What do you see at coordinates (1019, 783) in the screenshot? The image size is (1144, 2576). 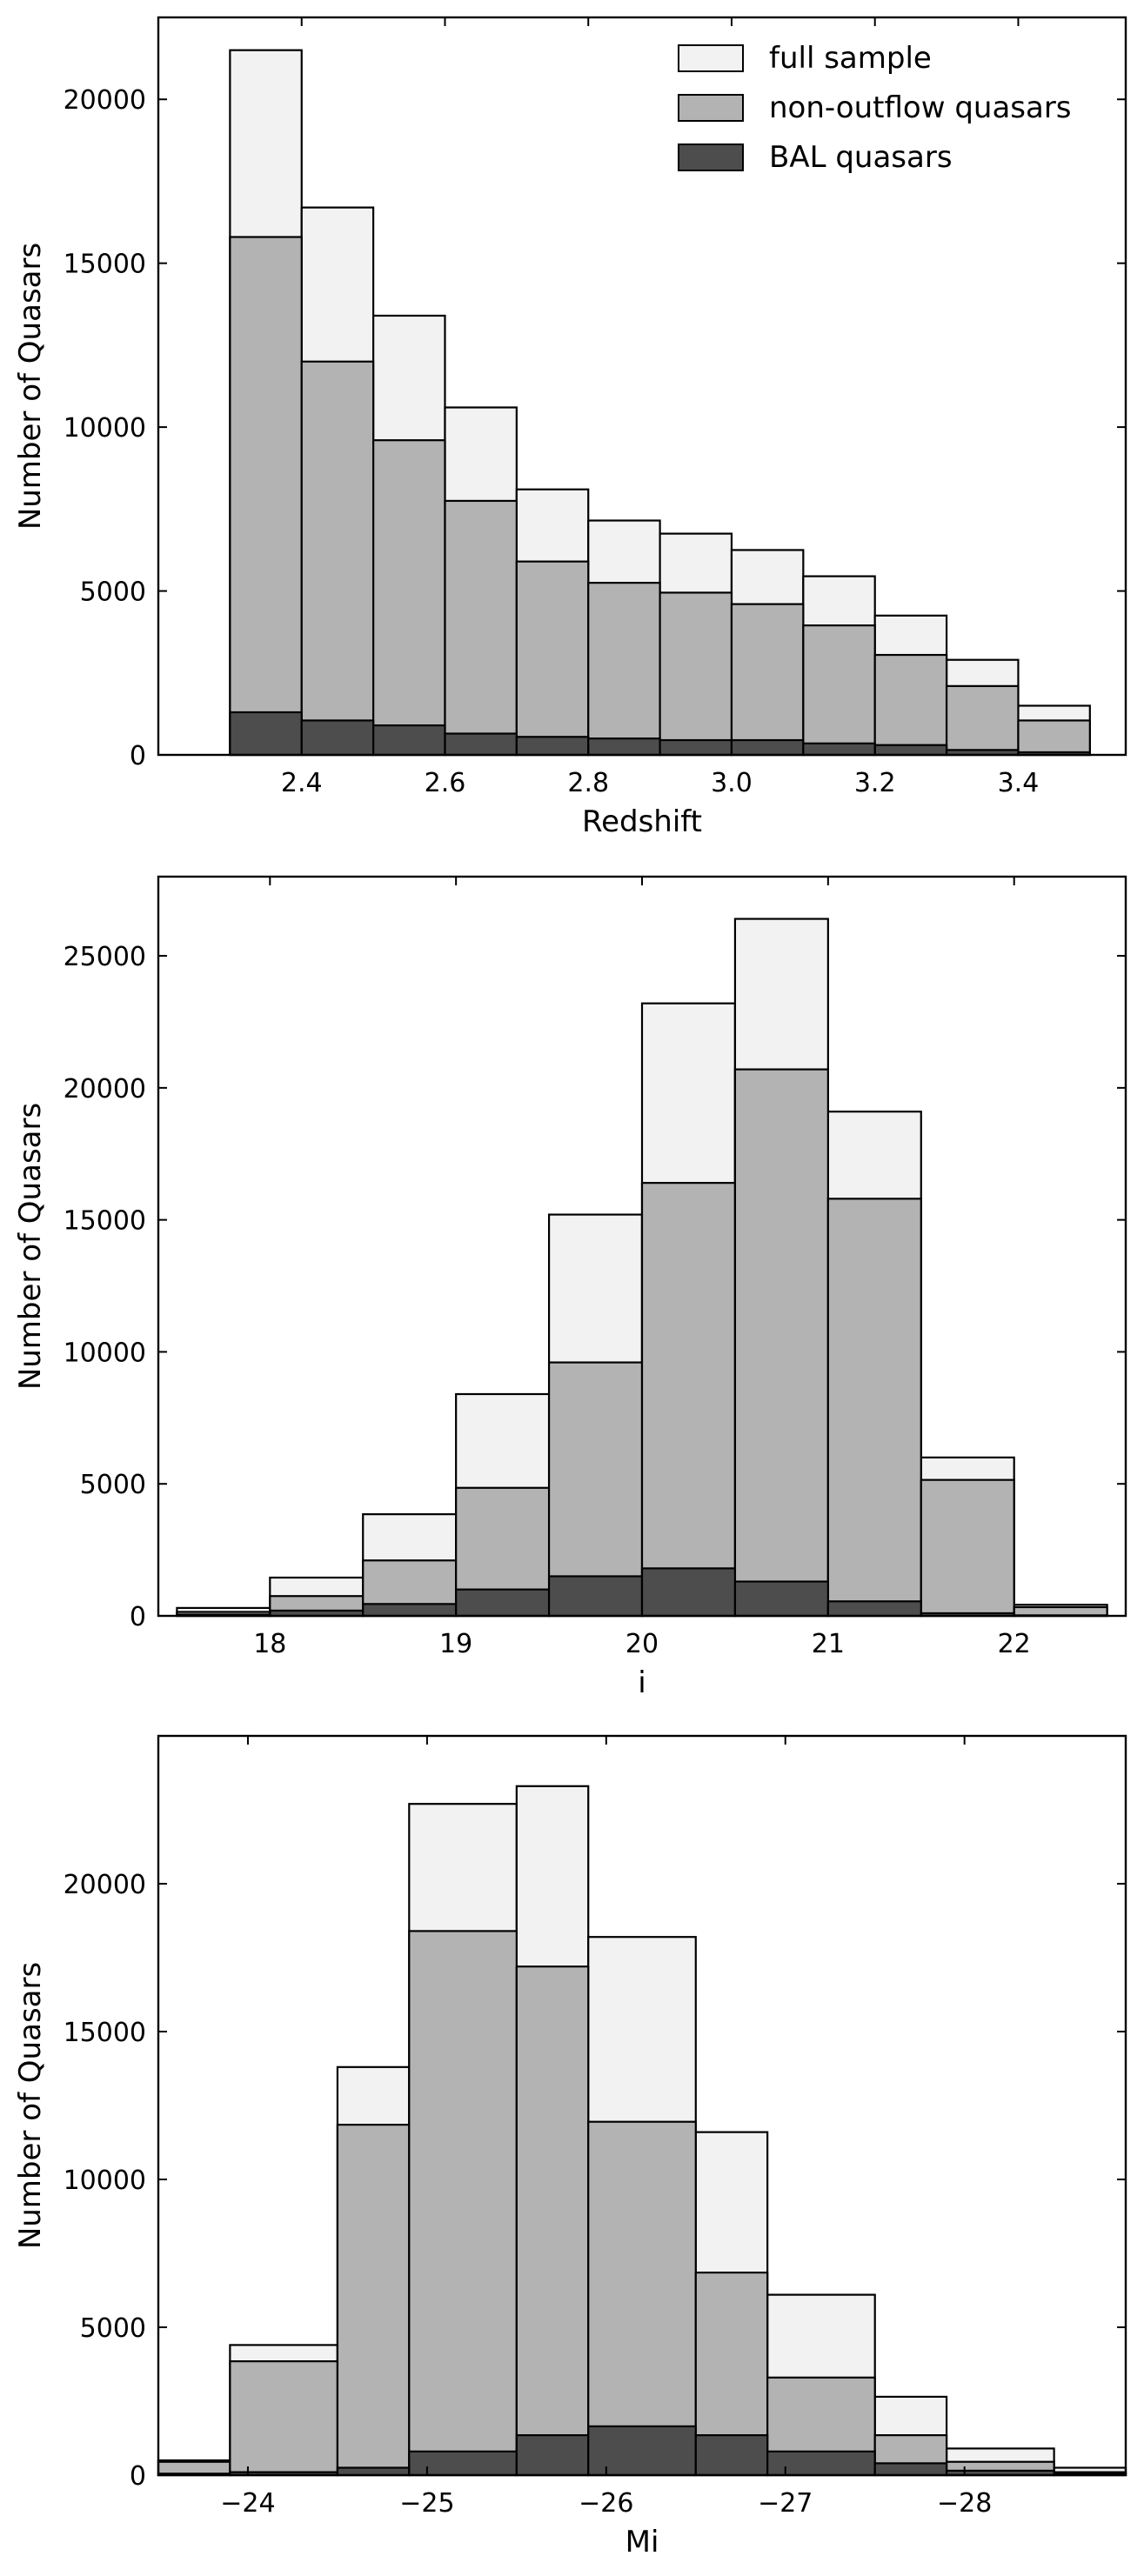 I see `x-tick-label: 3.4` at bounding box center [1019, 783].